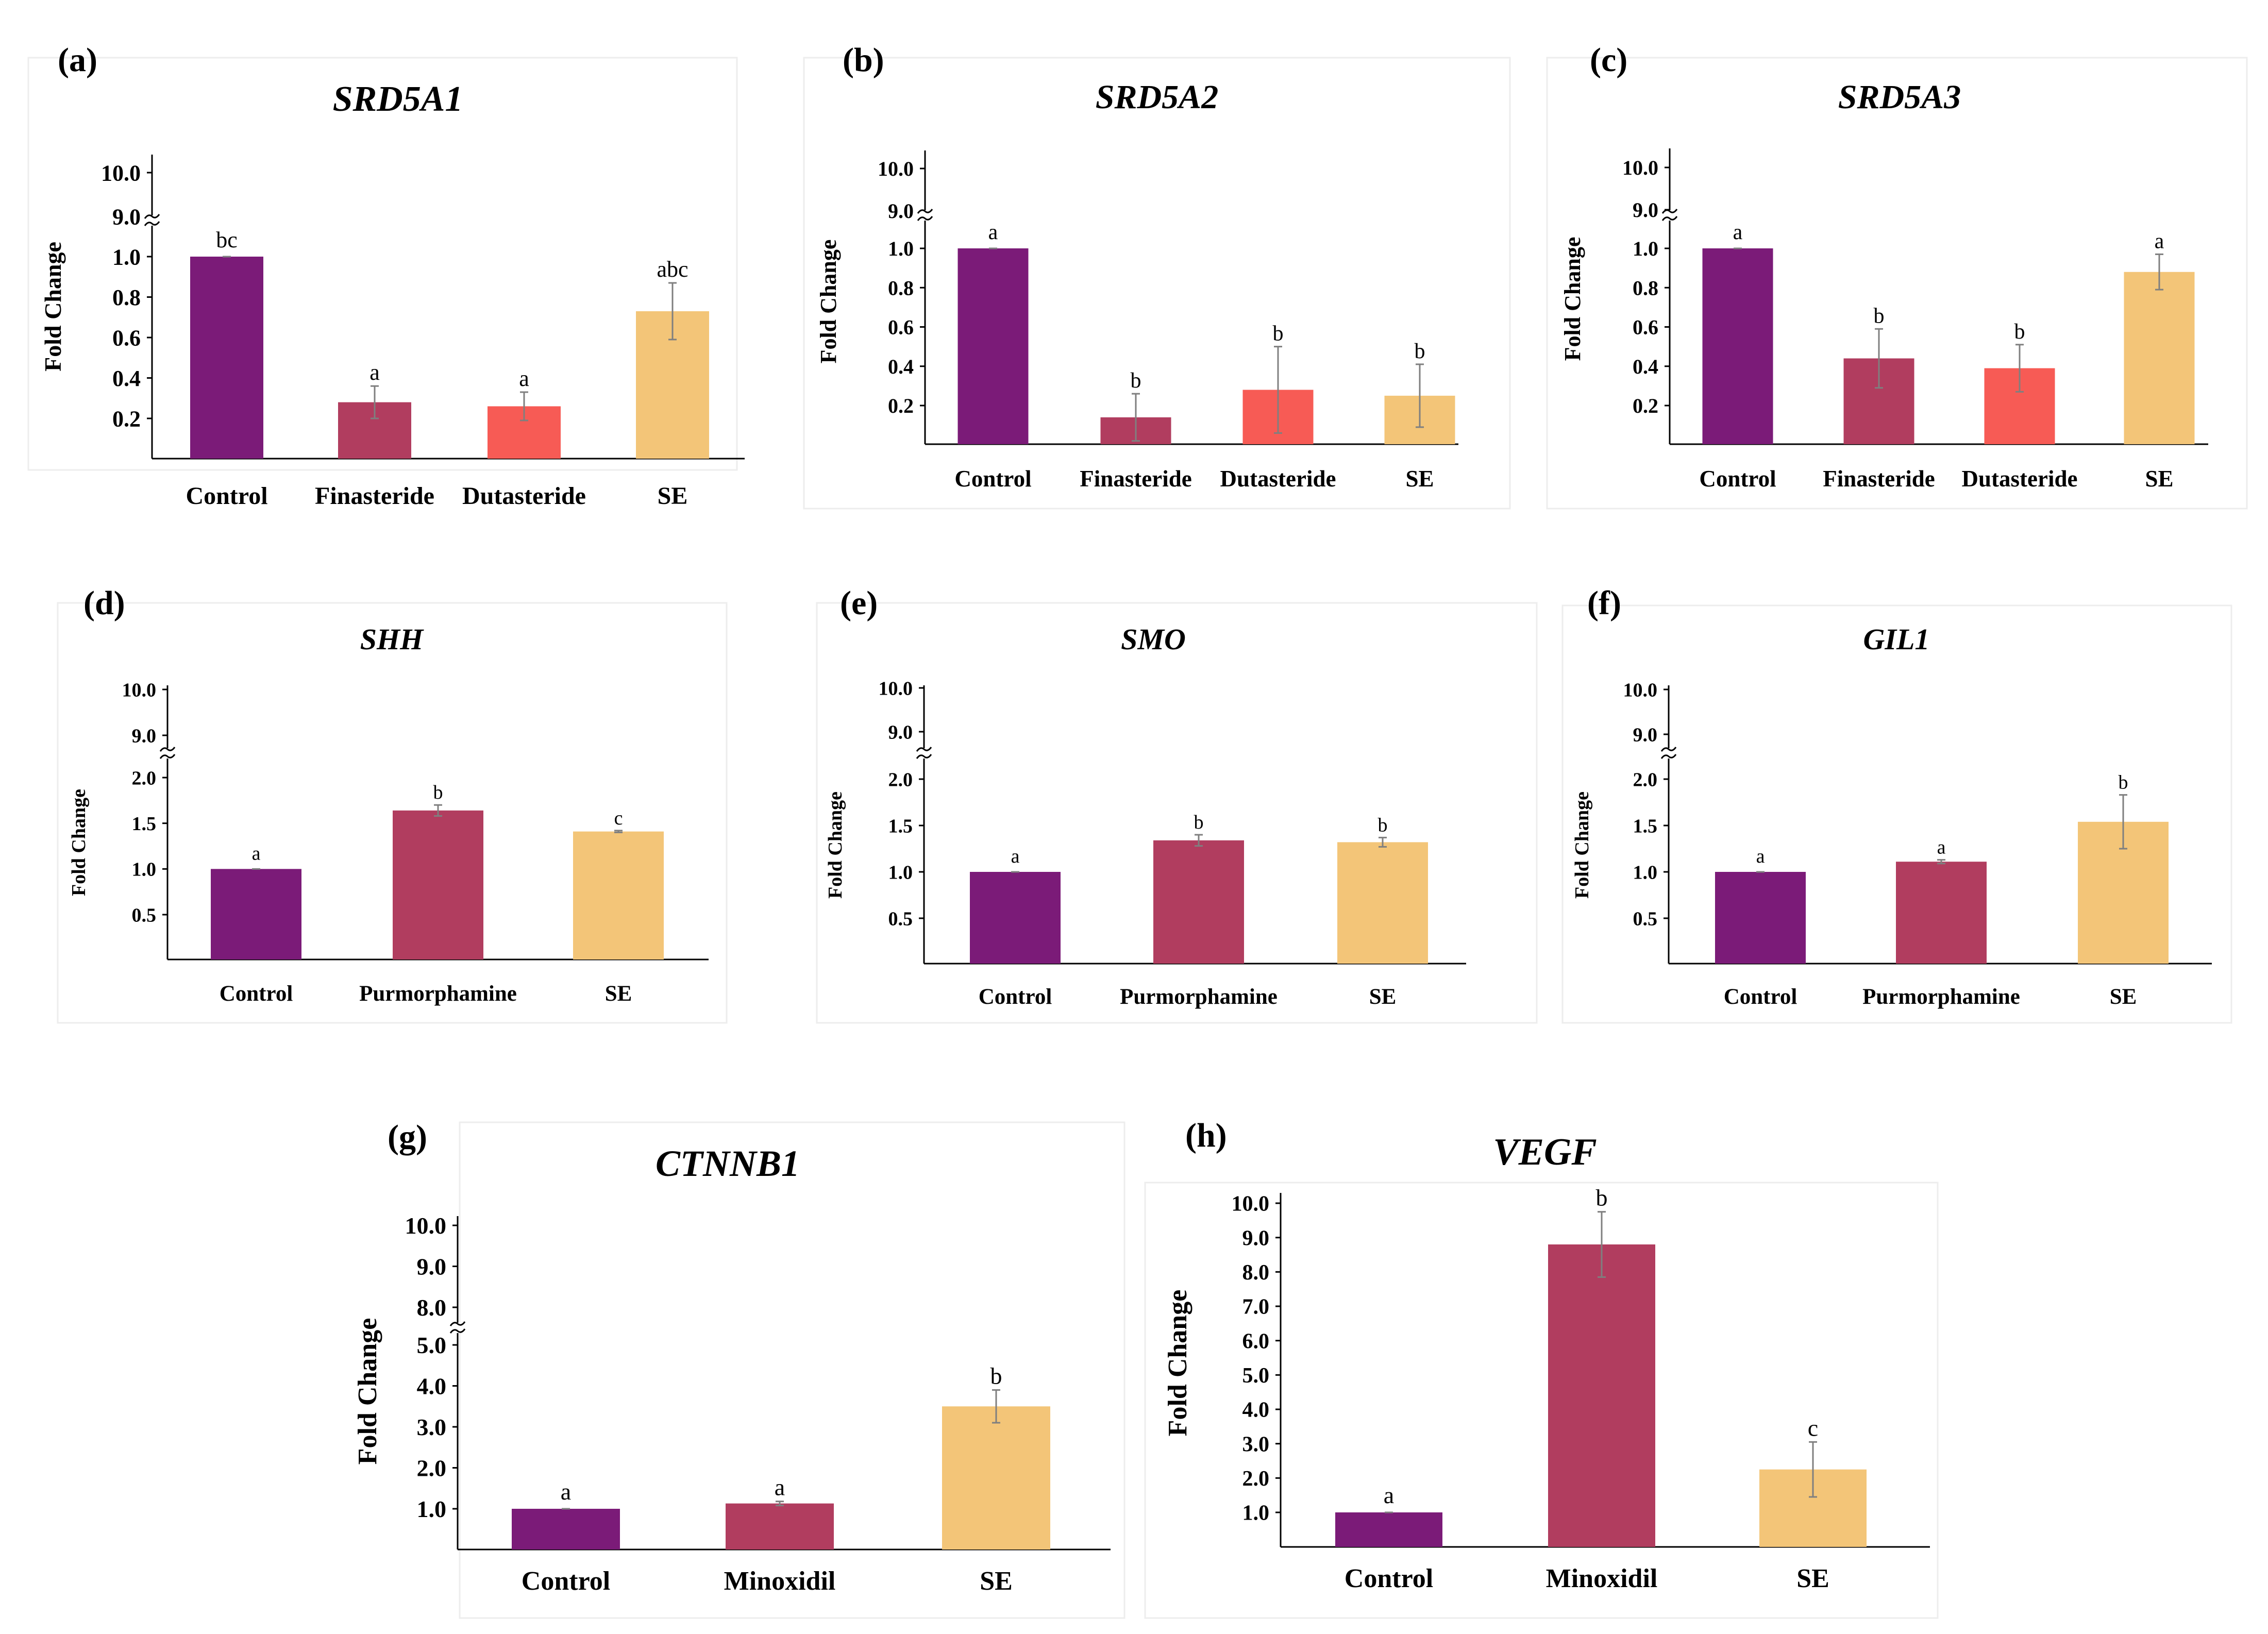 This screenshot has width=2268, height=1634. What do you see at coordinates (1897, 639) in the screenshot?
I see `chart-title: GIL1` at bounding box center [1897, 639].